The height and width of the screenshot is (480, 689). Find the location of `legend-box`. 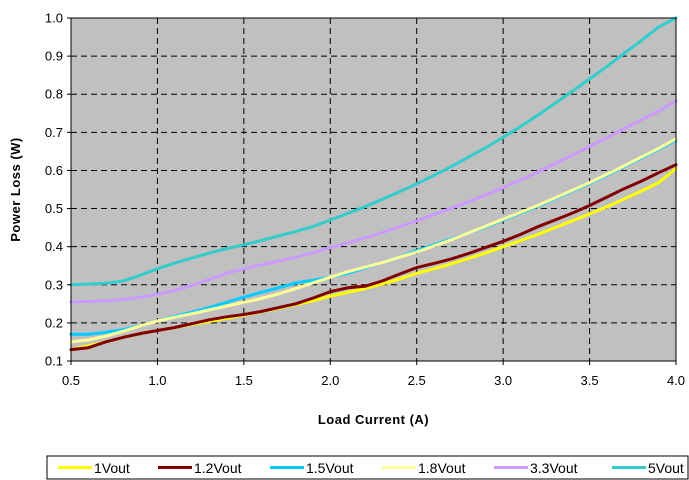

legend-box is located at coordinates (367, 467).